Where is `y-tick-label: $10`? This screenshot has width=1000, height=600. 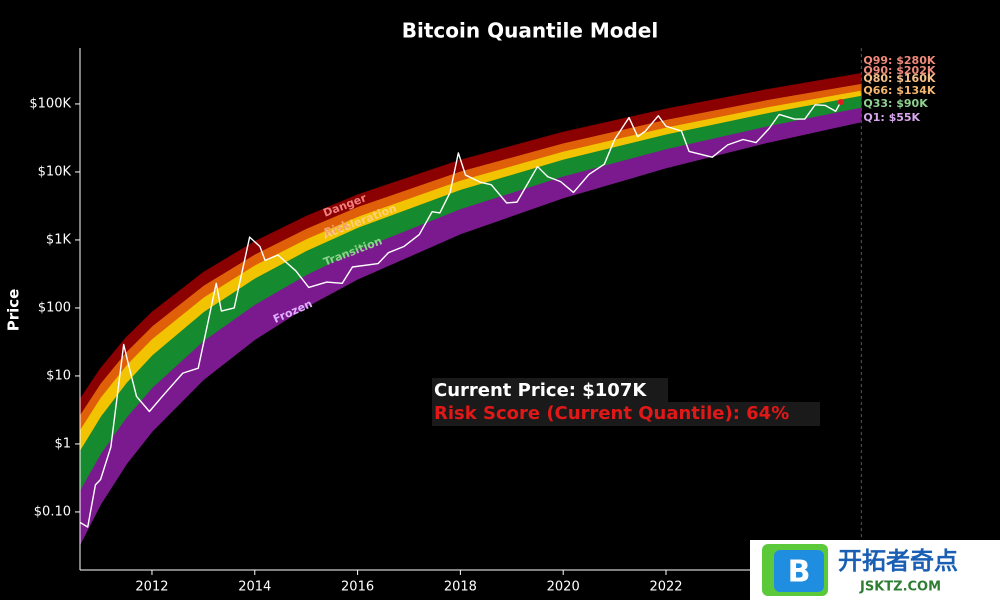 y-tick-label: $10 is located at coordinates (58, 375).